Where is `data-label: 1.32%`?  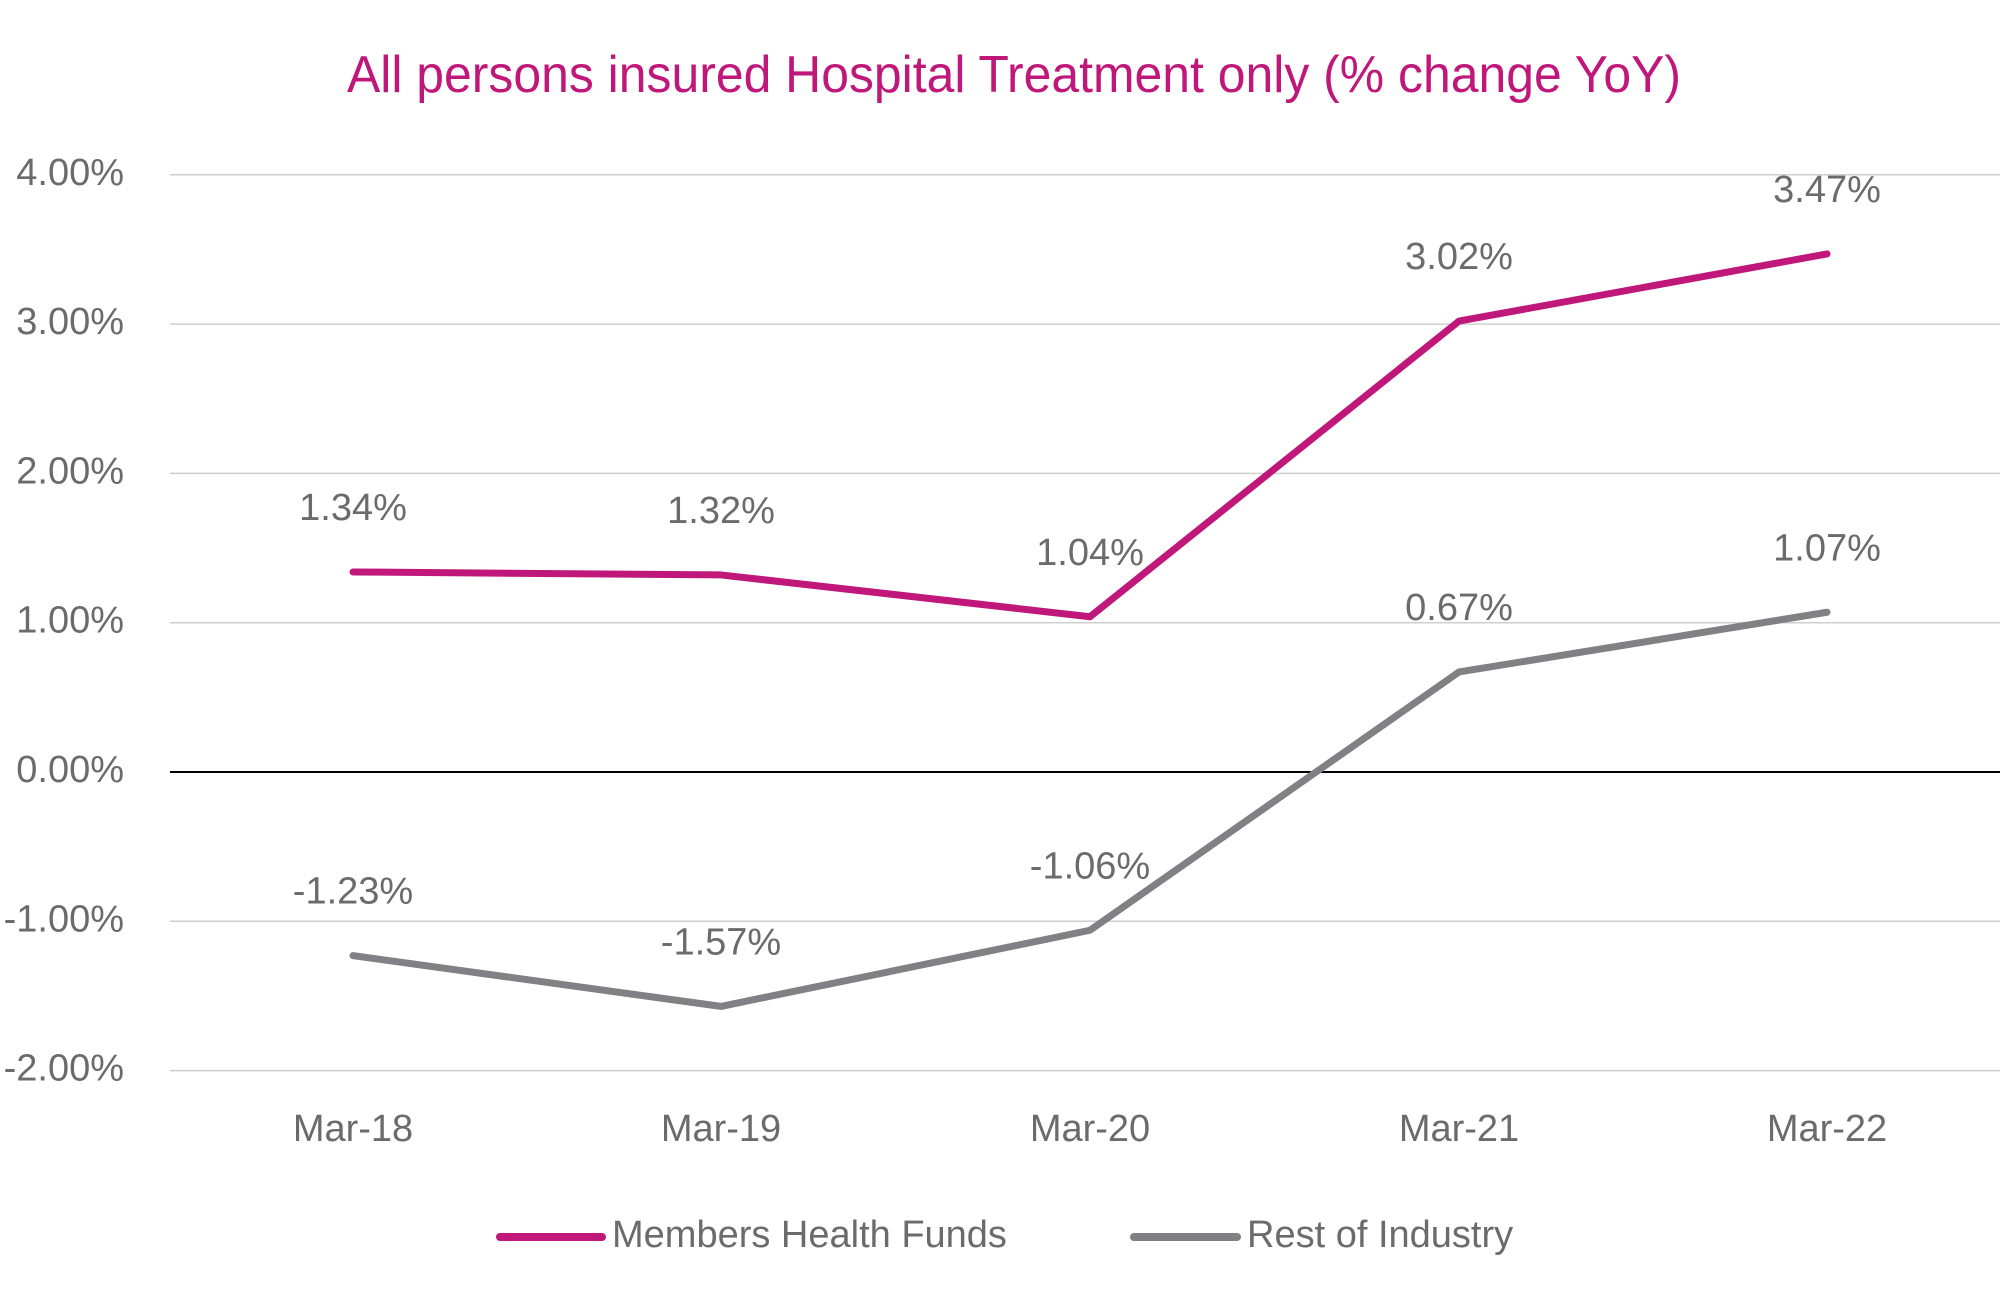 data-label: 1.32% is located at coordinates (721, 511).